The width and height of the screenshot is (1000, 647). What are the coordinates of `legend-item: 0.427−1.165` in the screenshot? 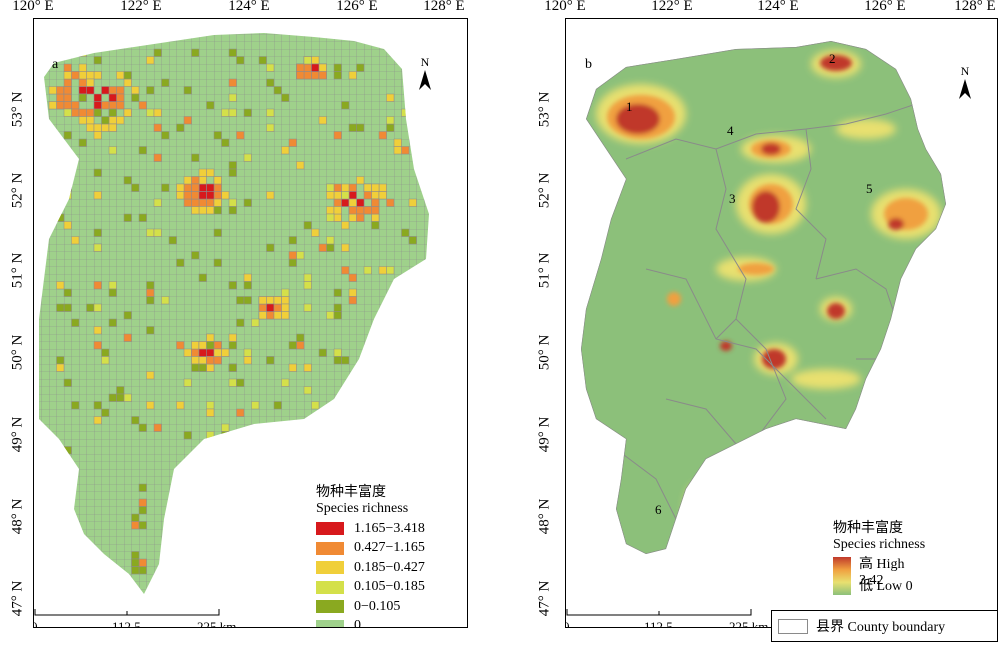 It's located at (370, 549).